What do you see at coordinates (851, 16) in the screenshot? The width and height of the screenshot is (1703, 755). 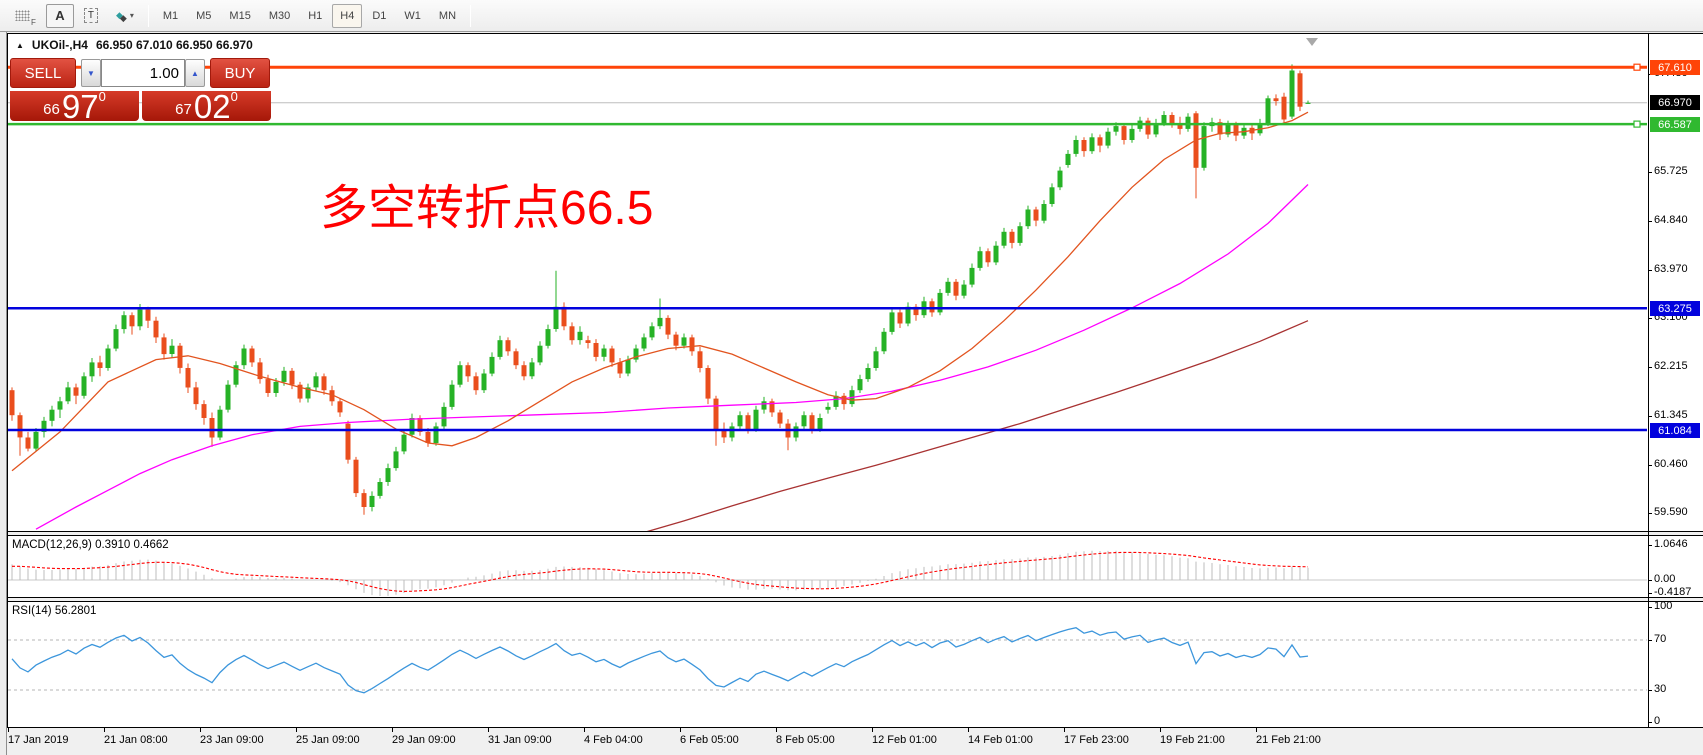 I see `toolbar: F A T ◆ ◆ ▾ M1 M5 M15 M30 H1 H4 D1 W1 MN` at bounding box center [851, 16].